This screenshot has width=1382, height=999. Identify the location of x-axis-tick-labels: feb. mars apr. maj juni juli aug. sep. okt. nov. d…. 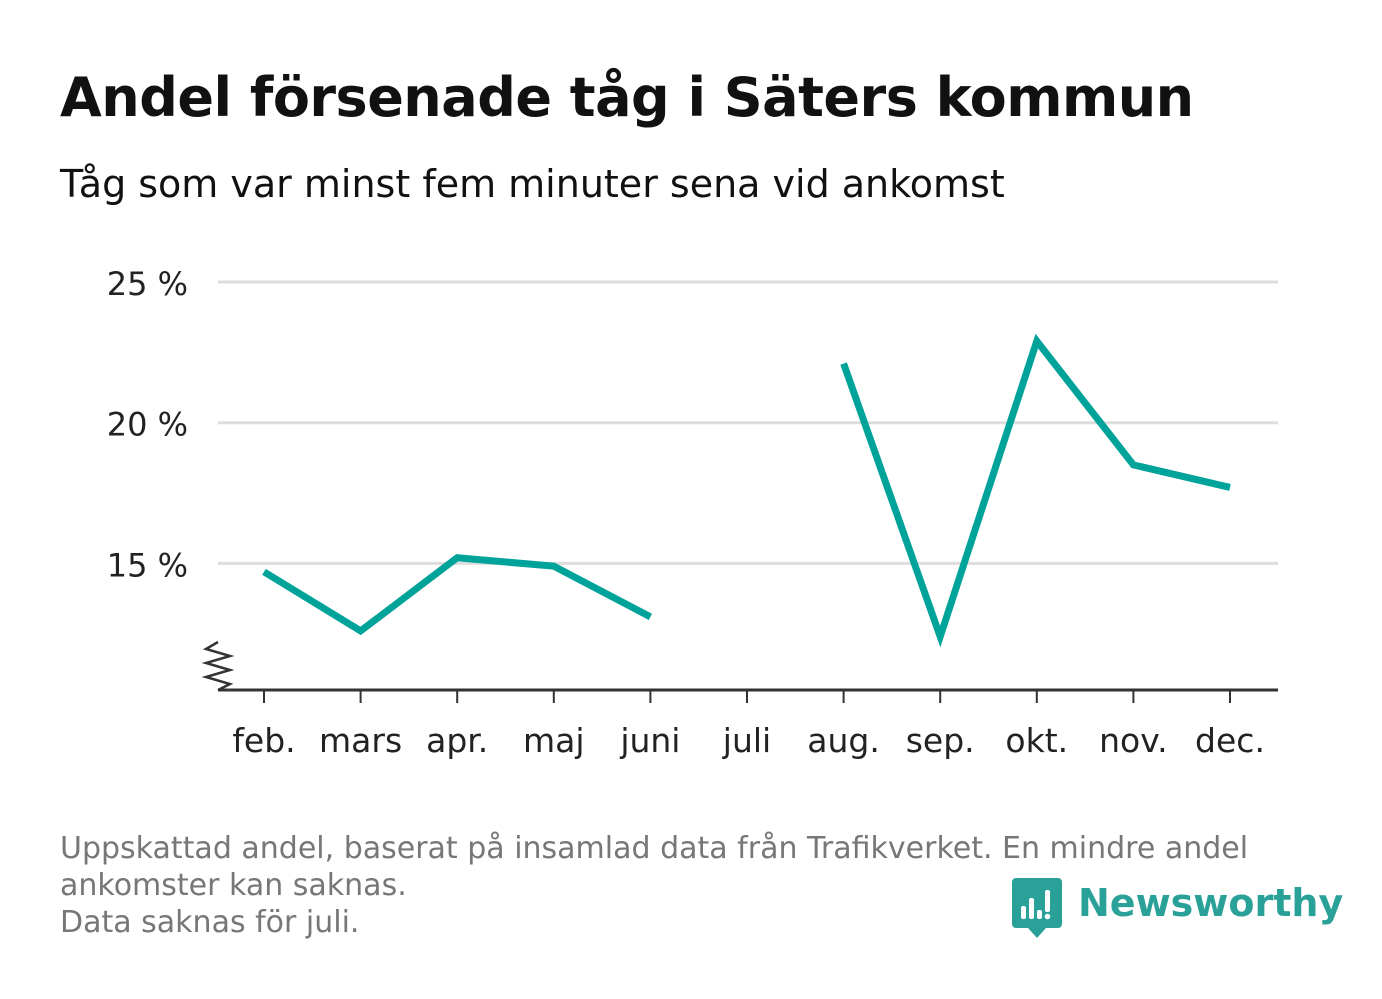
(748, 740).